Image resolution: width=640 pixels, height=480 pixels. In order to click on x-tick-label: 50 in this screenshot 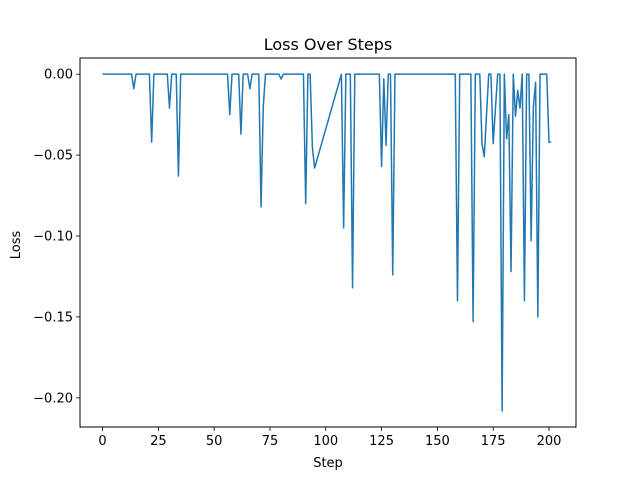, I will do `click(214, 441)`.